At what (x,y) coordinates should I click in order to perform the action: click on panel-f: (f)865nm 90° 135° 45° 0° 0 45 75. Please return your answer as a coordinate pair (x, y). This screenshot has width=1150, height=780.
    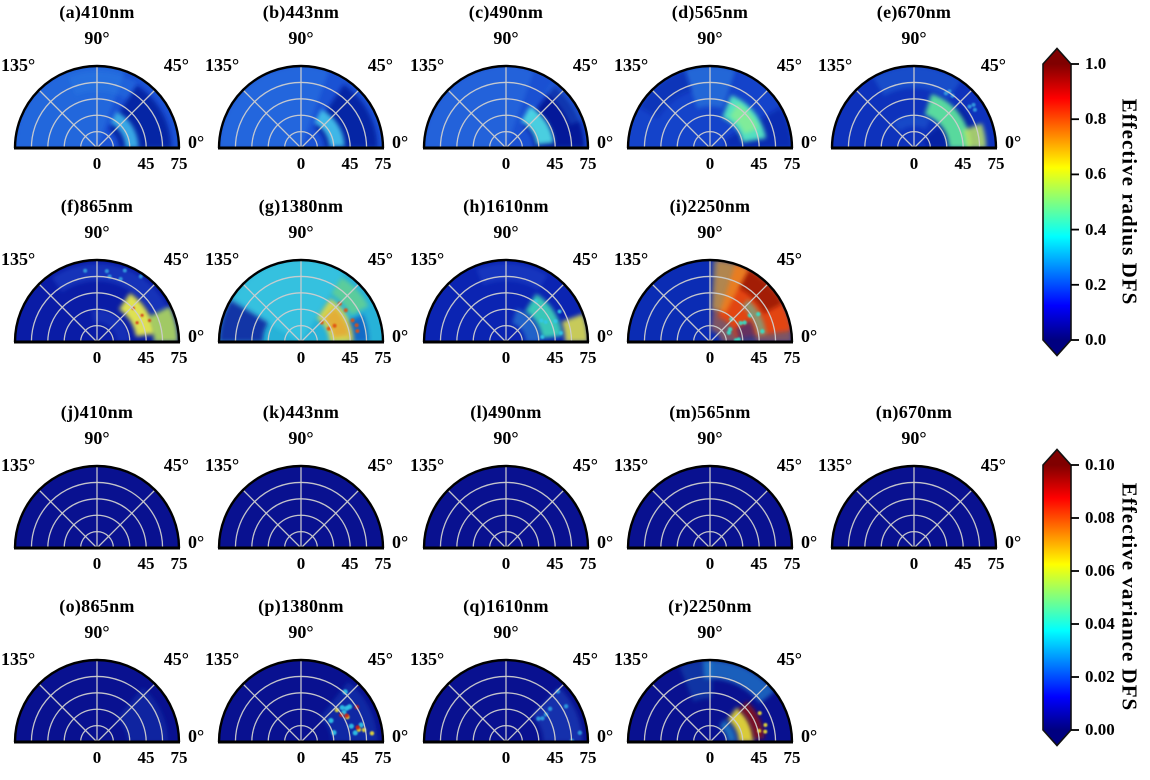
    Looking at the image, I should click on (102, 288).